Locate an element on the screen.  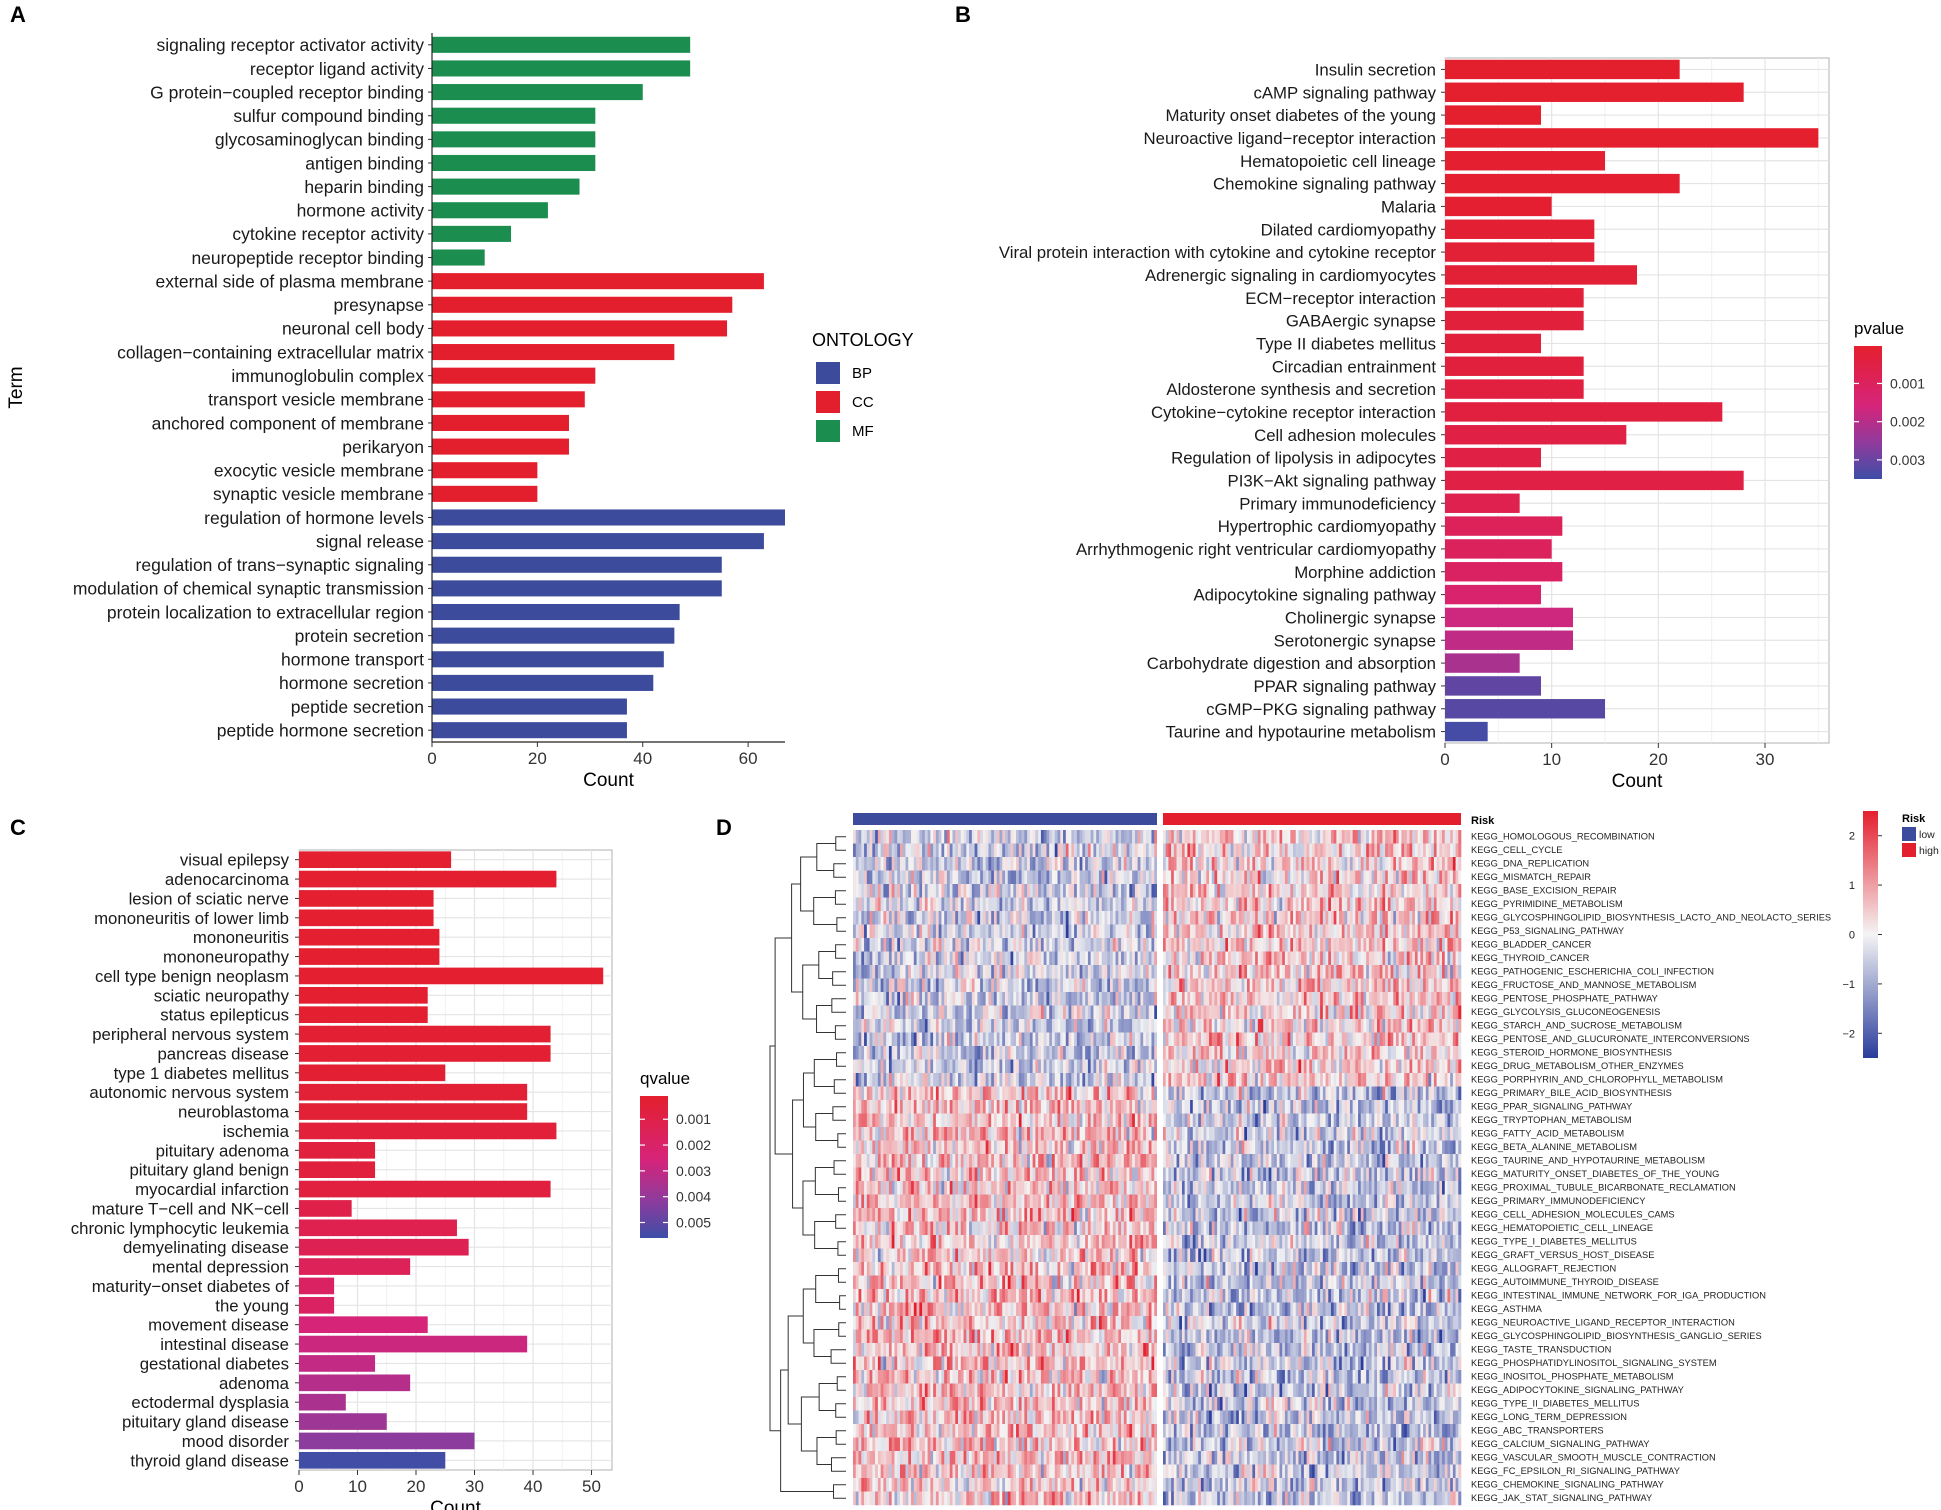
y-axis-title: Term is located at coordinates (16, 387).